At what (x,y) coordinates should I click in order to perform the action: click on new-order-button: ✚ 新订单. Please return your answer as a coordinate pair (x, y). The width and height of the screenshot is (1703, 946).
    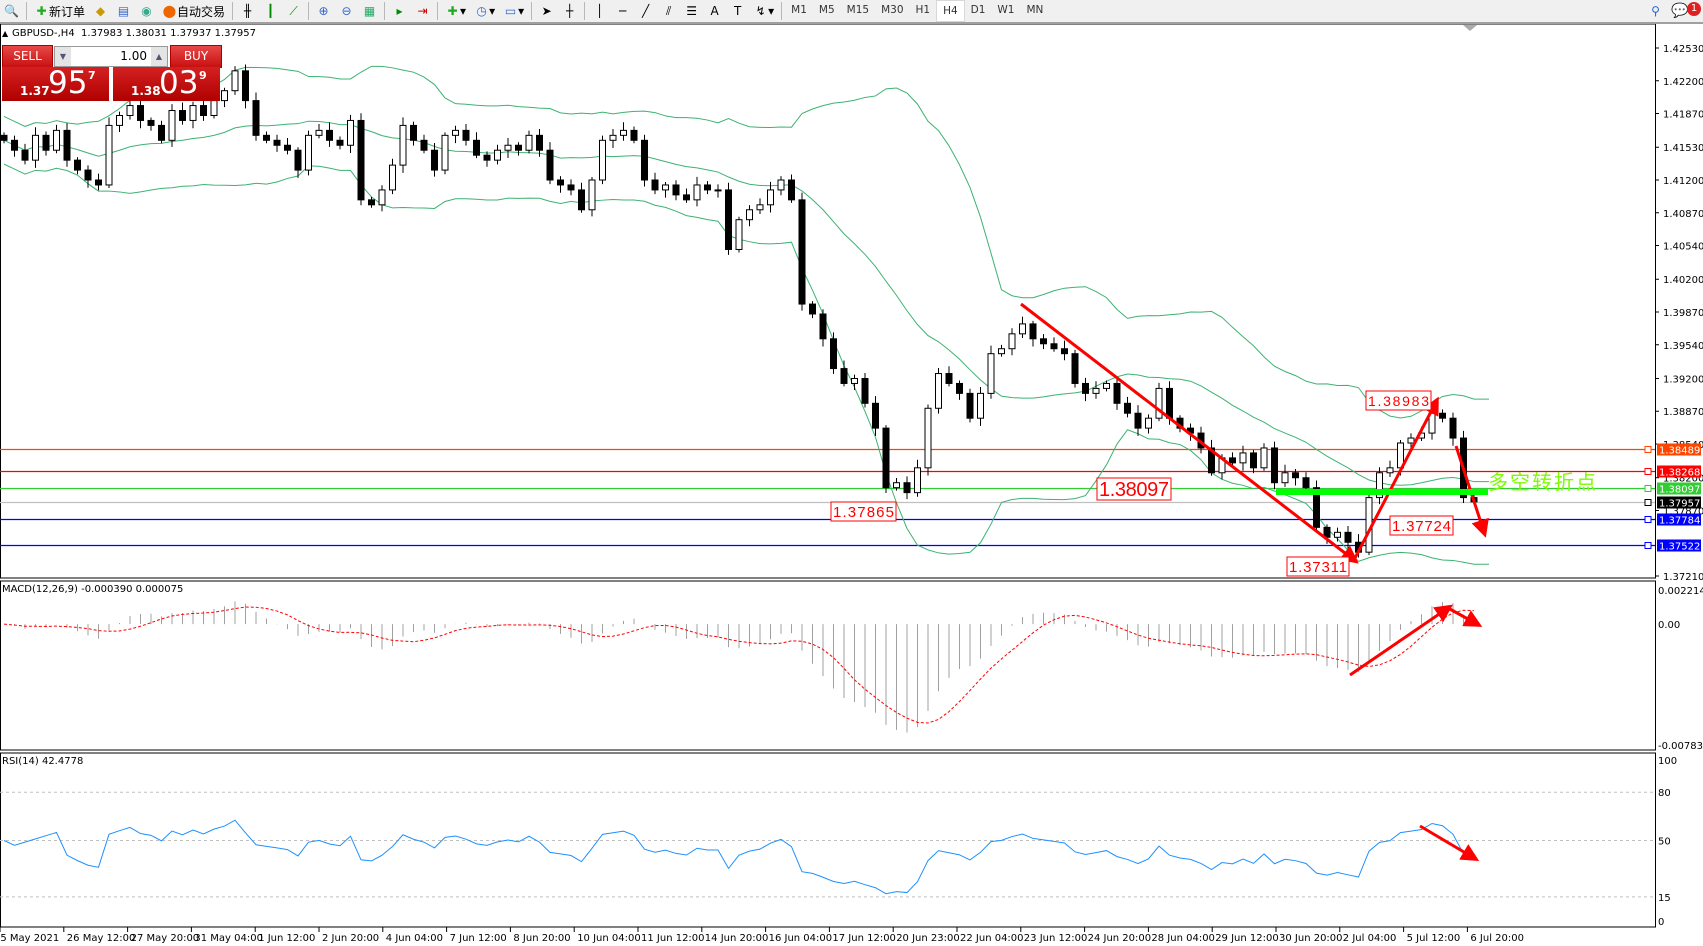
    Looking at the image, I should click on (59, 11).